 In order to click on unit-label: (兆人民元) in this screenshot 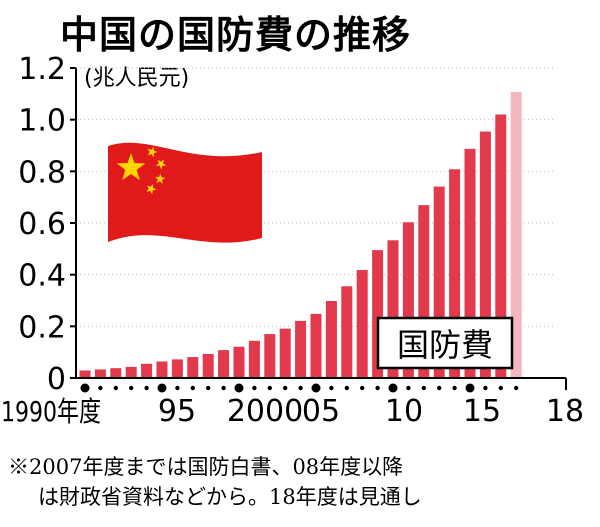, I will do `click(137, 78)`.